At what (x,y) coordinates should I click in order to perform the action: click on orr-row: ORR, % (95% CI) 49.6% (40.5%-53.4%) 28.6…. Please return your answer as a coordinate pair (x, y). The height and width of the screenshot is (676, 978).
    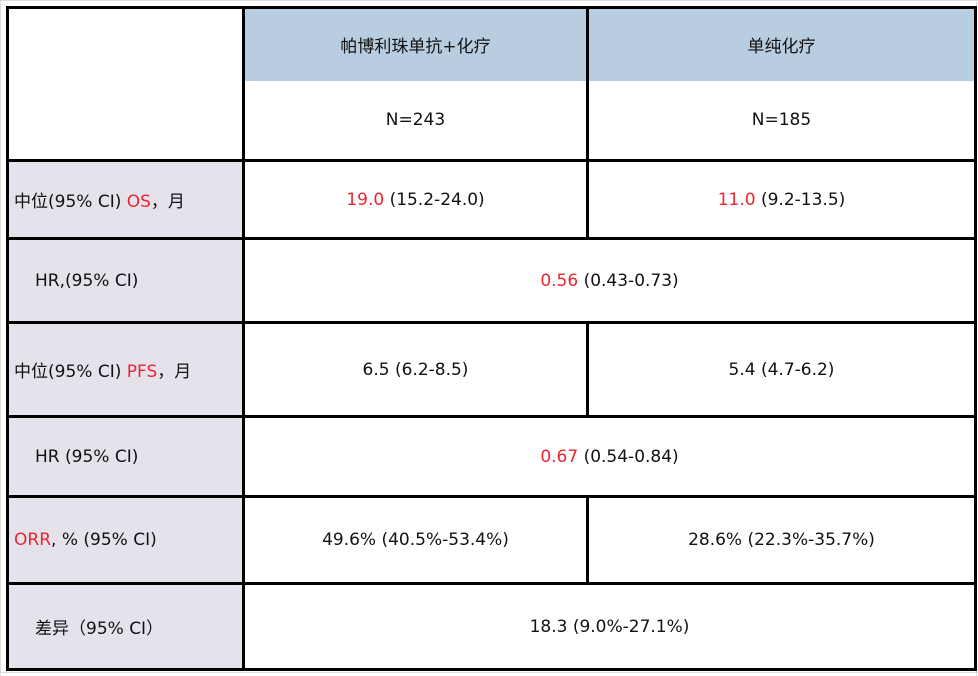
    Looking at the image, I should click on (491, 540).